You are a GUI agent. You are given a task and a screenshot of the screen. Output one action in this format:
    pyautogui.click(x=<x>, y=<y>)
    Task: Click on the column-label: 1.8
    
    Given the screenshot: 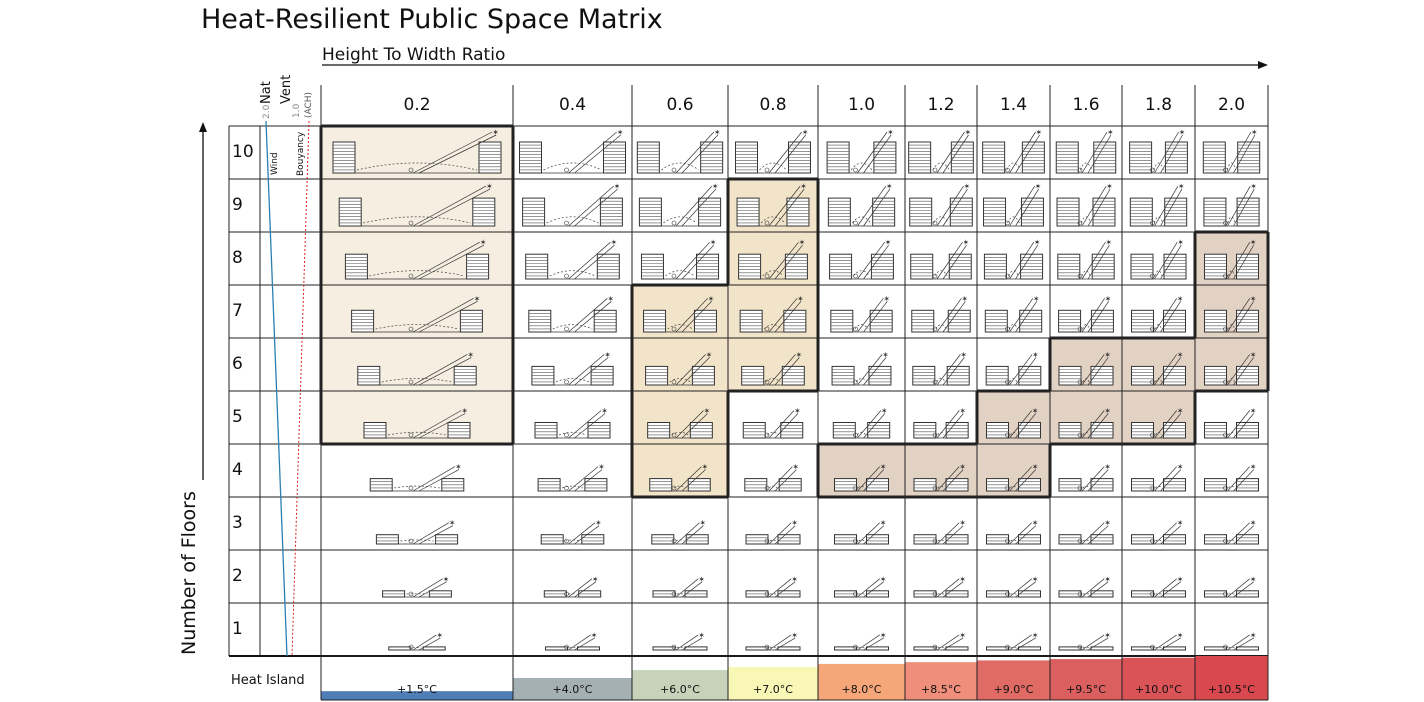 What is the action you would take?
    pyautogui.click(x=1158, y=105)
    